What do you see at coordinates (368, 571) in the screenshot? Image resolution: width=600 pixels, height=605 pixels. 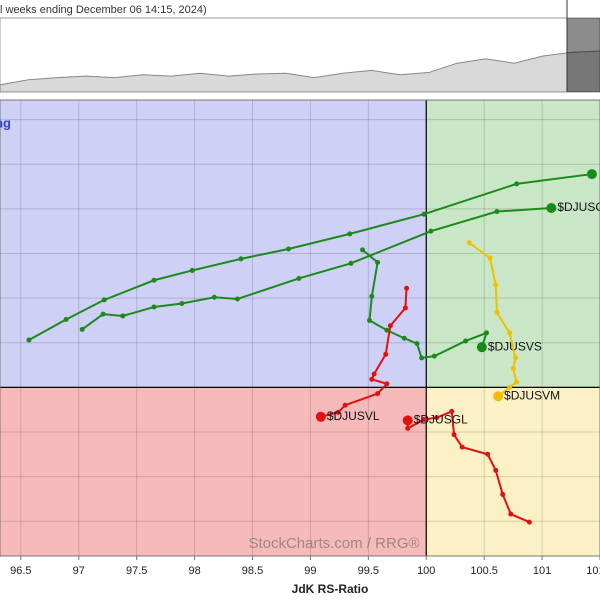 I see `x-tick-label: 99.5` at bounding box center [368, 571].